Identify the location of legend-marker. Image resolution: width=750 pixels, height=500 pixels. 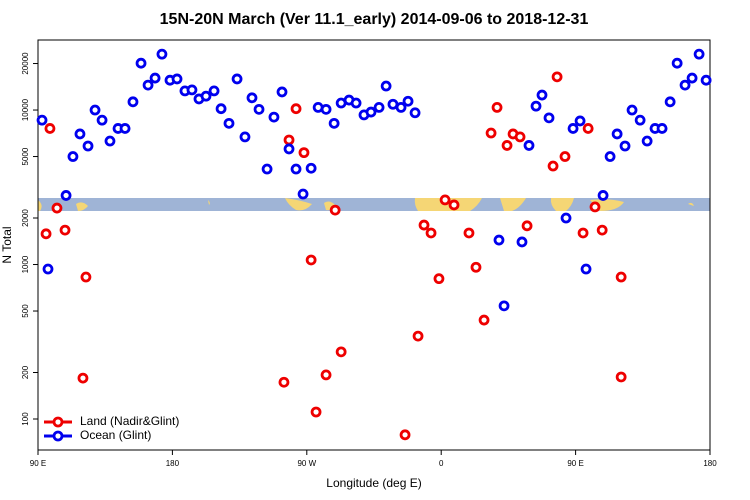
(58, 422).